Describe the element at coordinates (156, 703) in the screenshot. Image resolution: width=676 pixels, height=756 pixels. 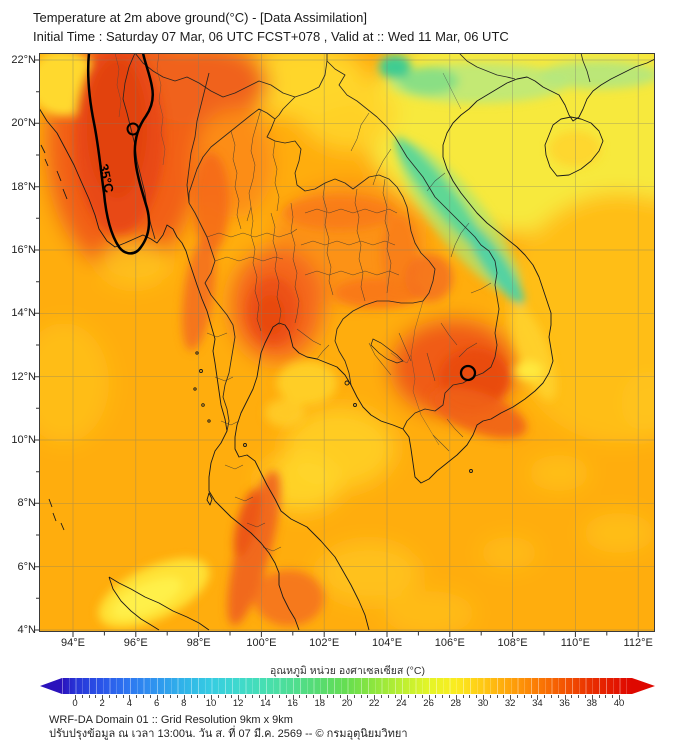
I see `colorbar-tick-label: 6` at that location.